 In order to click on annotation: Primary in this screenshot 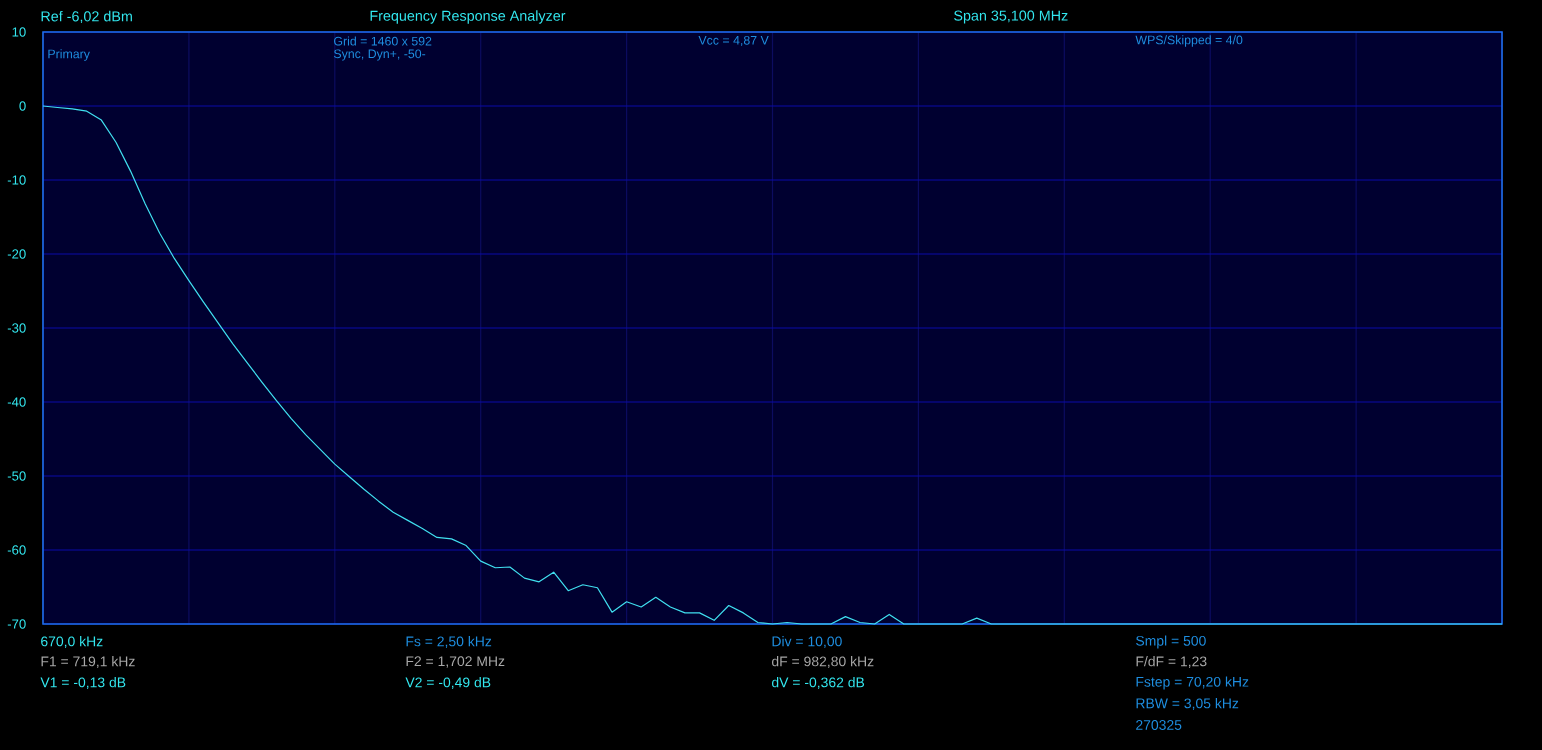, I will do `click(69, 55)`.